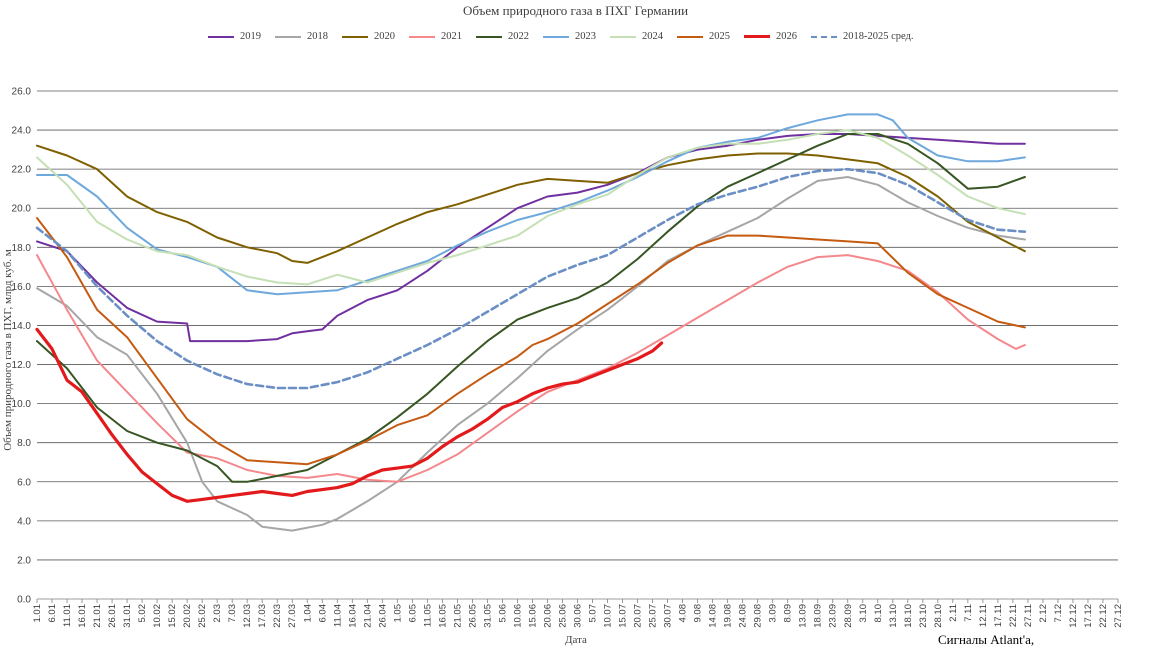  What do you see at coordinates (317, 37) in the screenshot?
I see `legend-label: 2018` at bounding box center [317, 37].